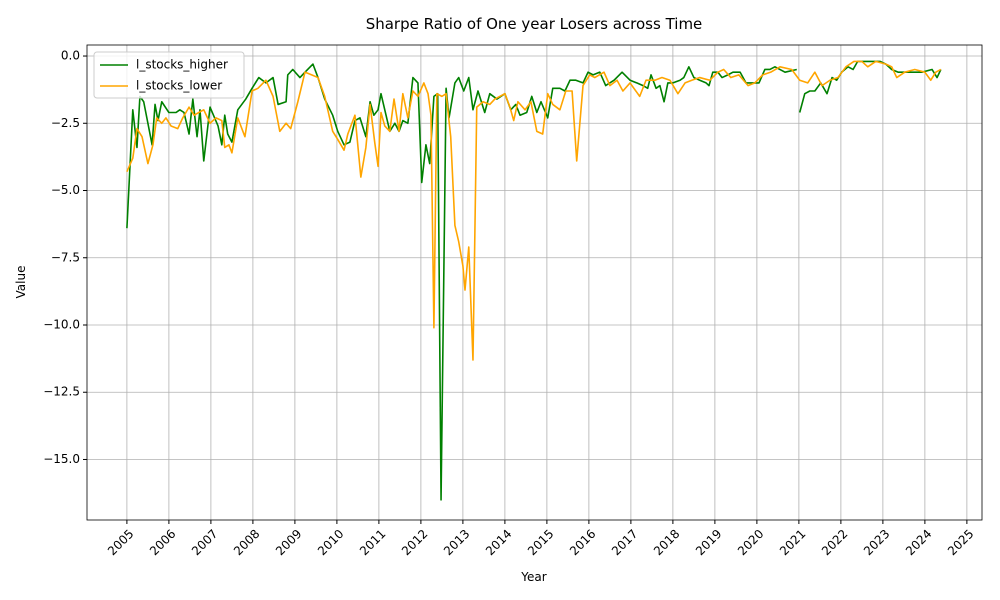 The width and height of the screenshot is (1000, 600). I want to click on x-tick-label: 2015, so click(540, 542).